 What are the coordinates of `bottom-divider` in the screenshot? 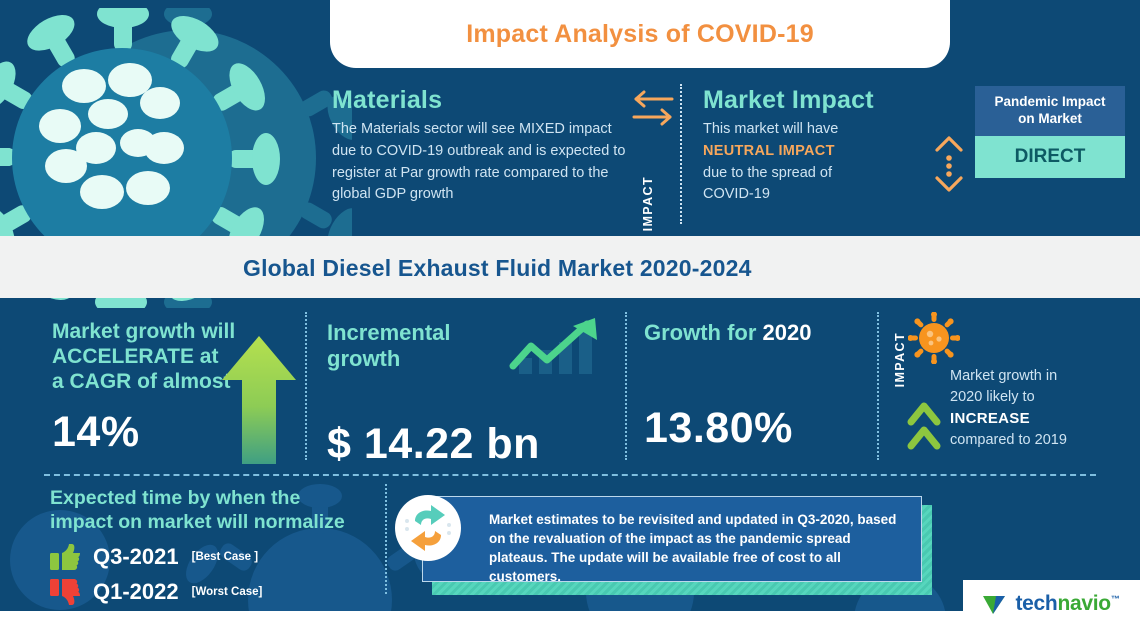 It's located at (386, 539).